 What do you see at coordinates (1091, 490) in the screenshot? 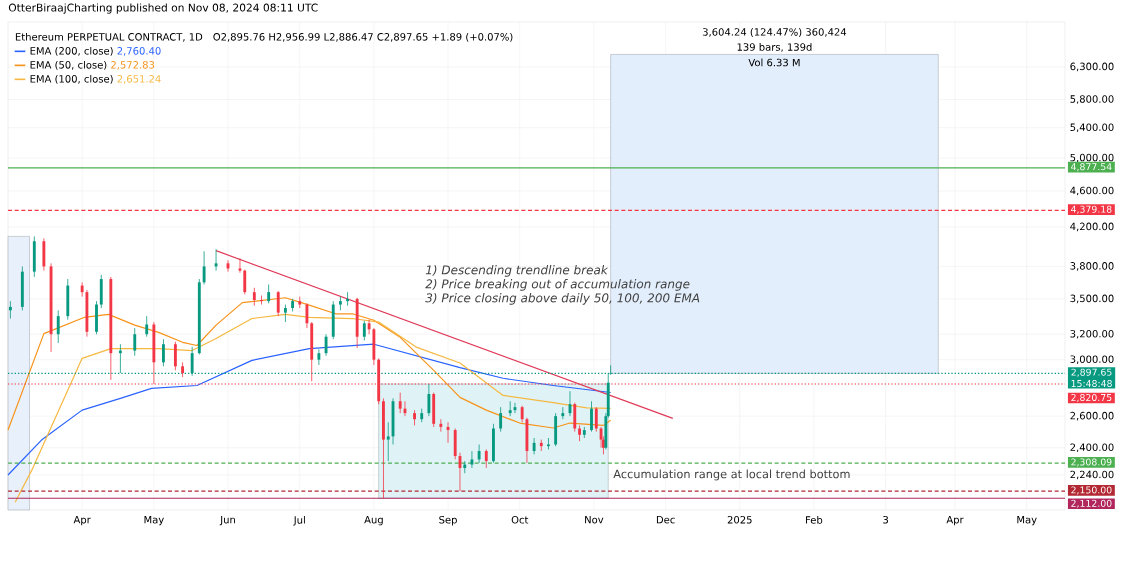
I see `ref-line-label: 2,150.00` at bounding box center [1091, 490].